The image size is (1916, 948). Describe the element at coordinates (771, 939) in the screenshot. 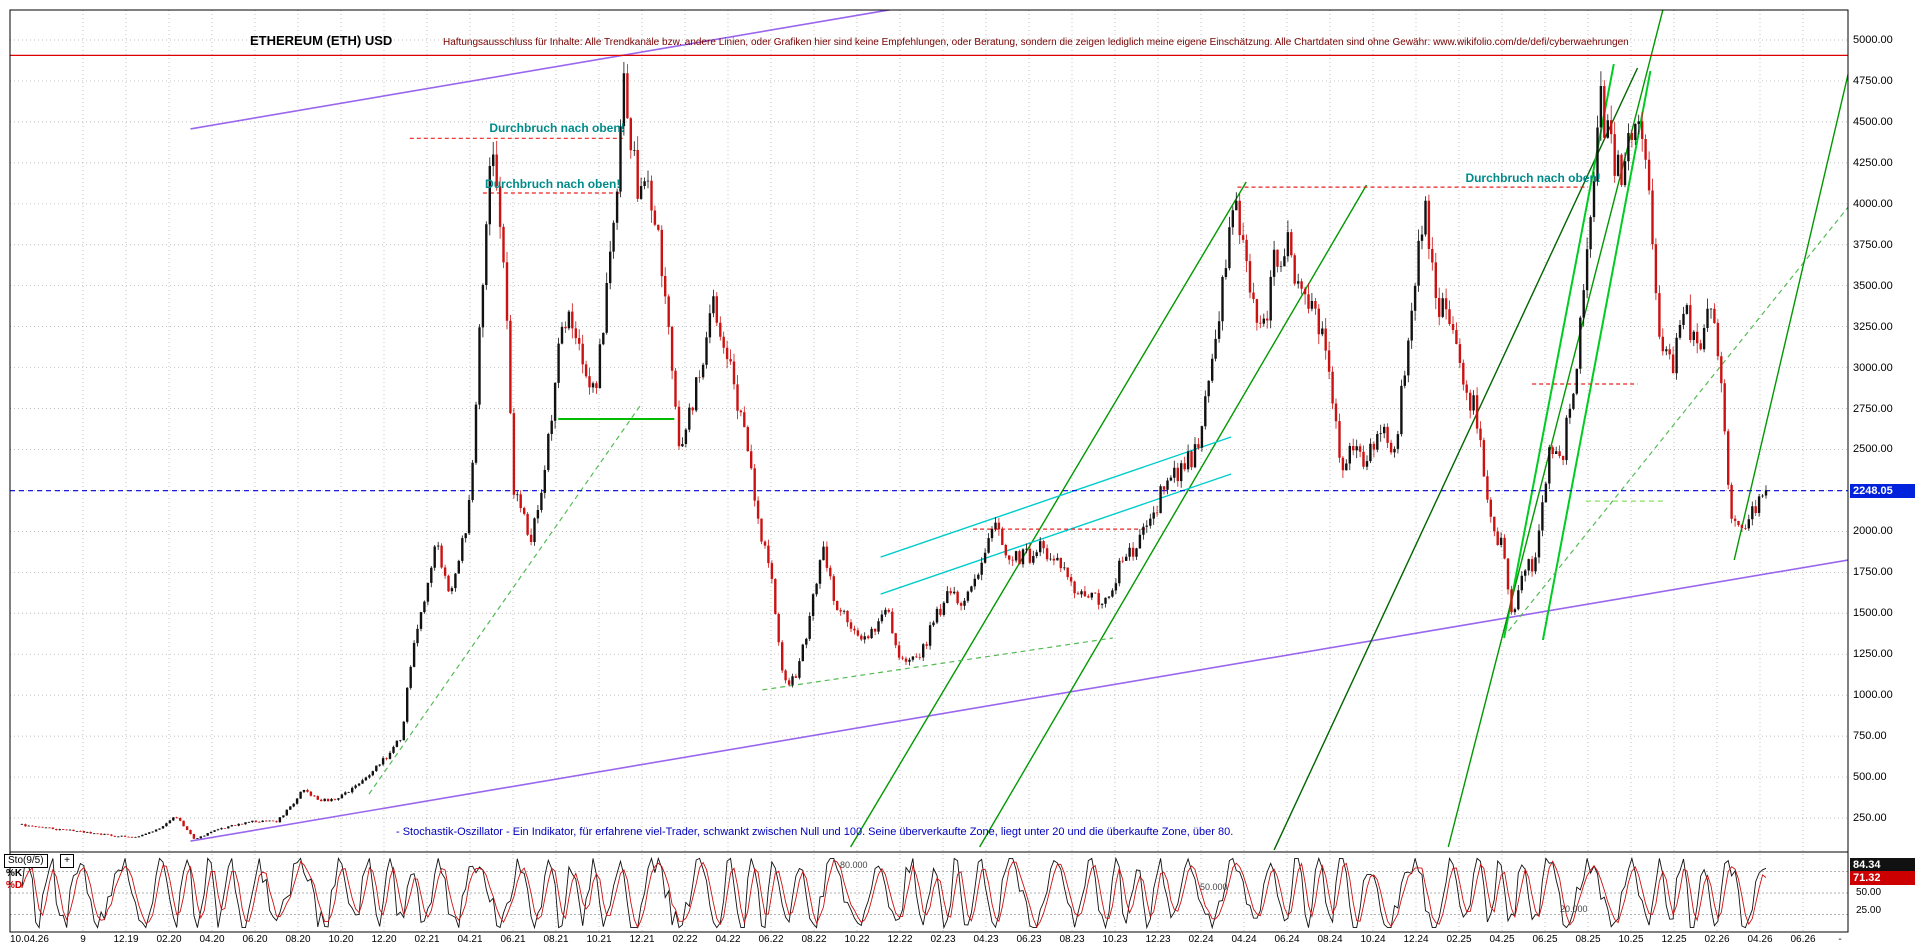

I see `time-axis-label: 06.22` at that location.